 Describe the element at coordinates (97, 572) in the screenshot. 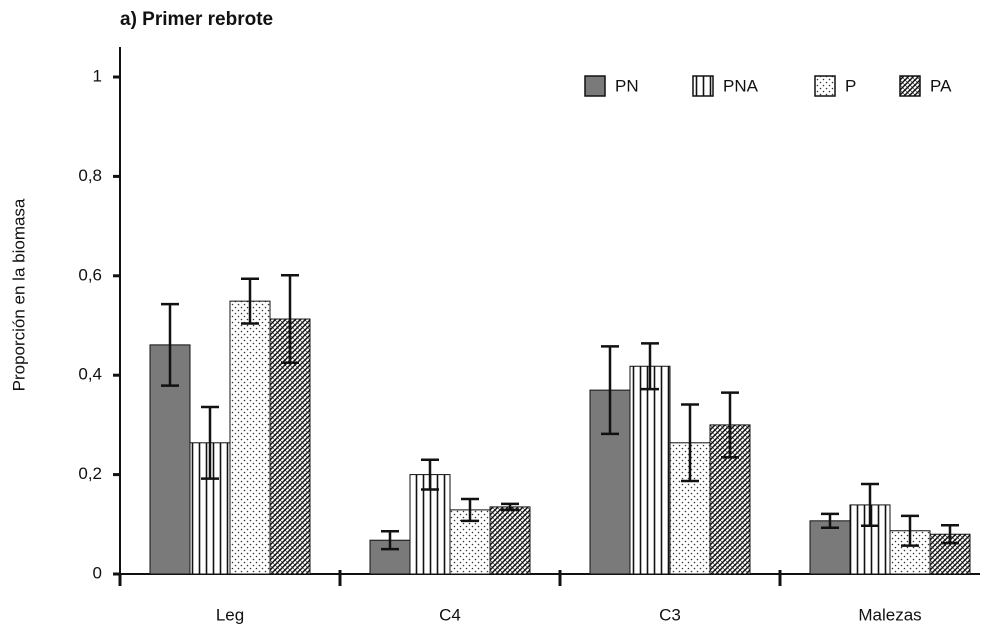

I see `y-tick-label: 0` at that location.